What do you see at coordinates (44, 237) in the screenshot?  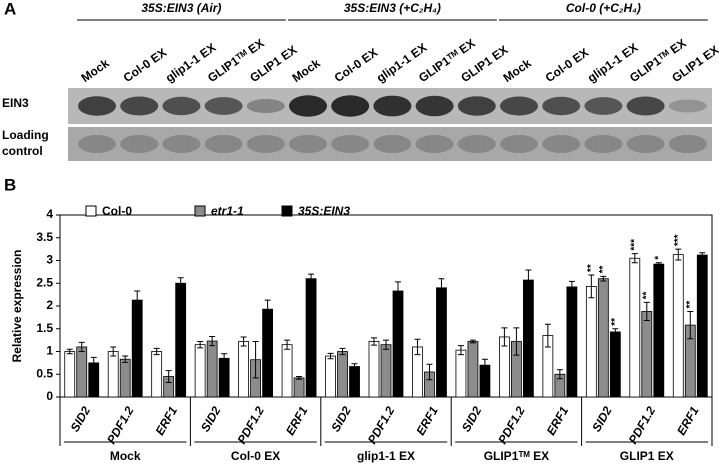 I see `y-tick-label: 3.5` at bounding box center [44, 237].